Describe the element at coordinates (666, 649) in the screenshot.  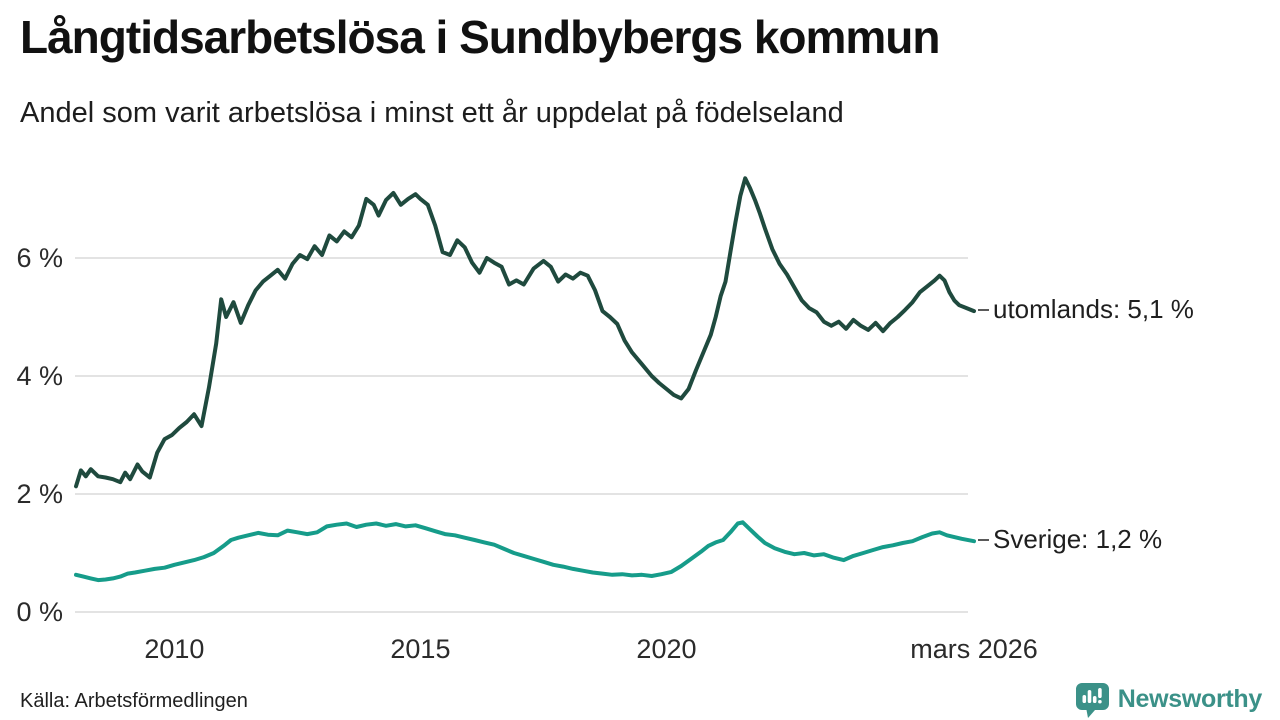
I see `x-tick-label: 2020` at that location.